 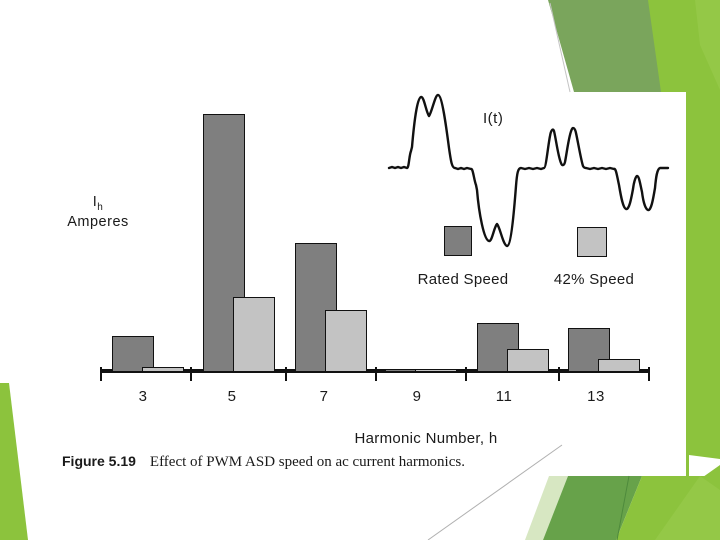 What do you see at coordinates (436, 370) in the screenshot?
I see `bar-h9-42pct` at bounding box center [436, 370].